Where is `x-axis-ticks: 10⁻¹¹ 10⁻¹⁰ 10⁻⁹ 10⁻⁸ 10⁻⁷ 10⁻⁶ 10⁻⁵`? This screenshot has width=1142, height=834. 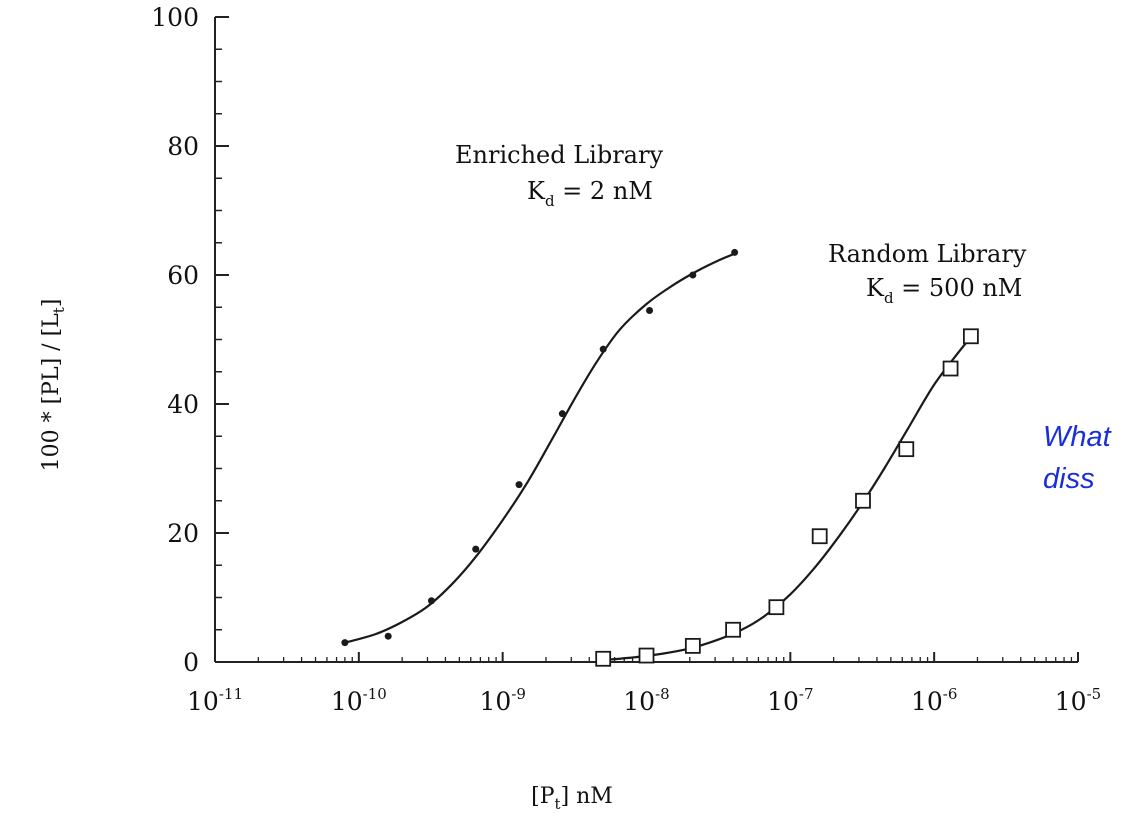 x-axis-ticks: 10⁻¹¹ 10⁻¹⁰ 10⁻⁹ 10⁻⁸ 10⁻⁷ 10⁻⁶ 10⁻⁵ is located at coordinates (644, 684).